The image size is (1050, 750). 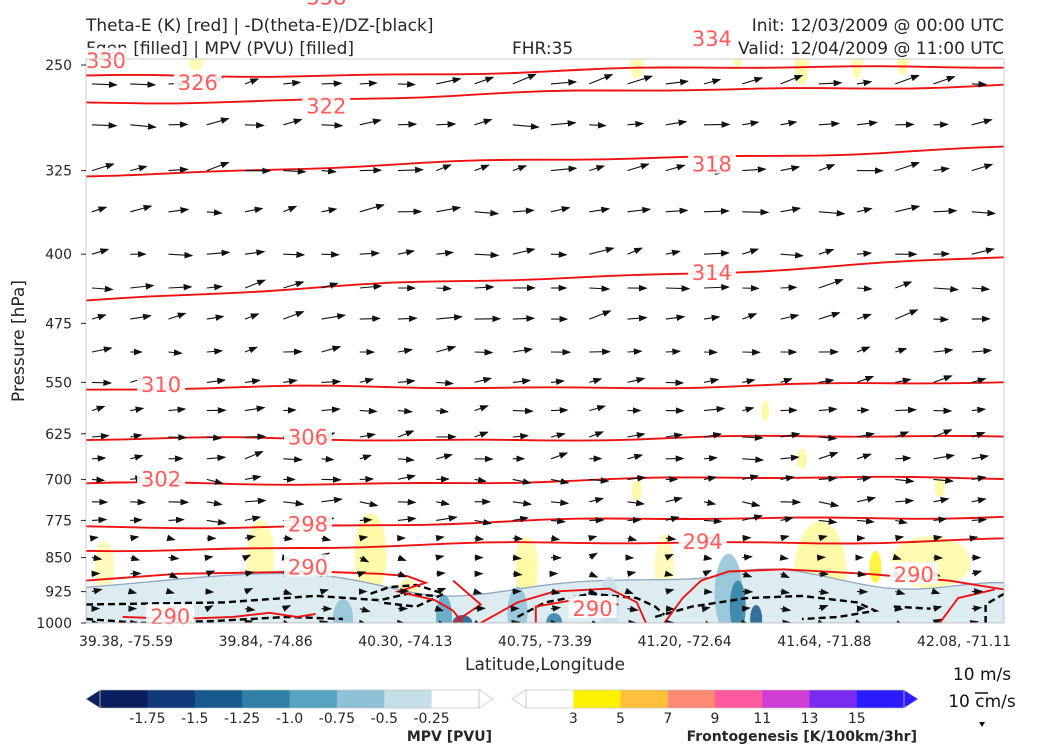 What do you see at coordinates (667, 719) in the screenshot?
I see `colorbar-tick-label: 7` at bounding box center [667, 719].